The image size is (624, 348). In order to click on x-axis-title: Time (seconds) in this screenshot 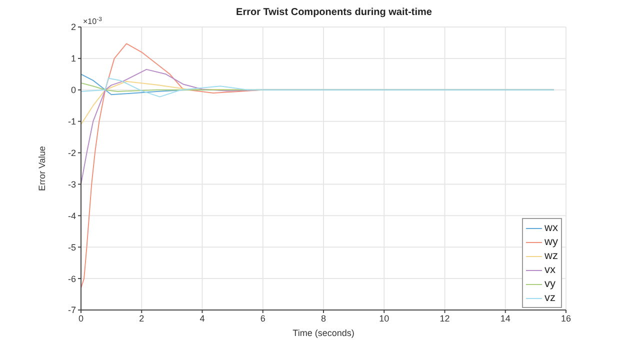, I will do `click(323, 333)`.